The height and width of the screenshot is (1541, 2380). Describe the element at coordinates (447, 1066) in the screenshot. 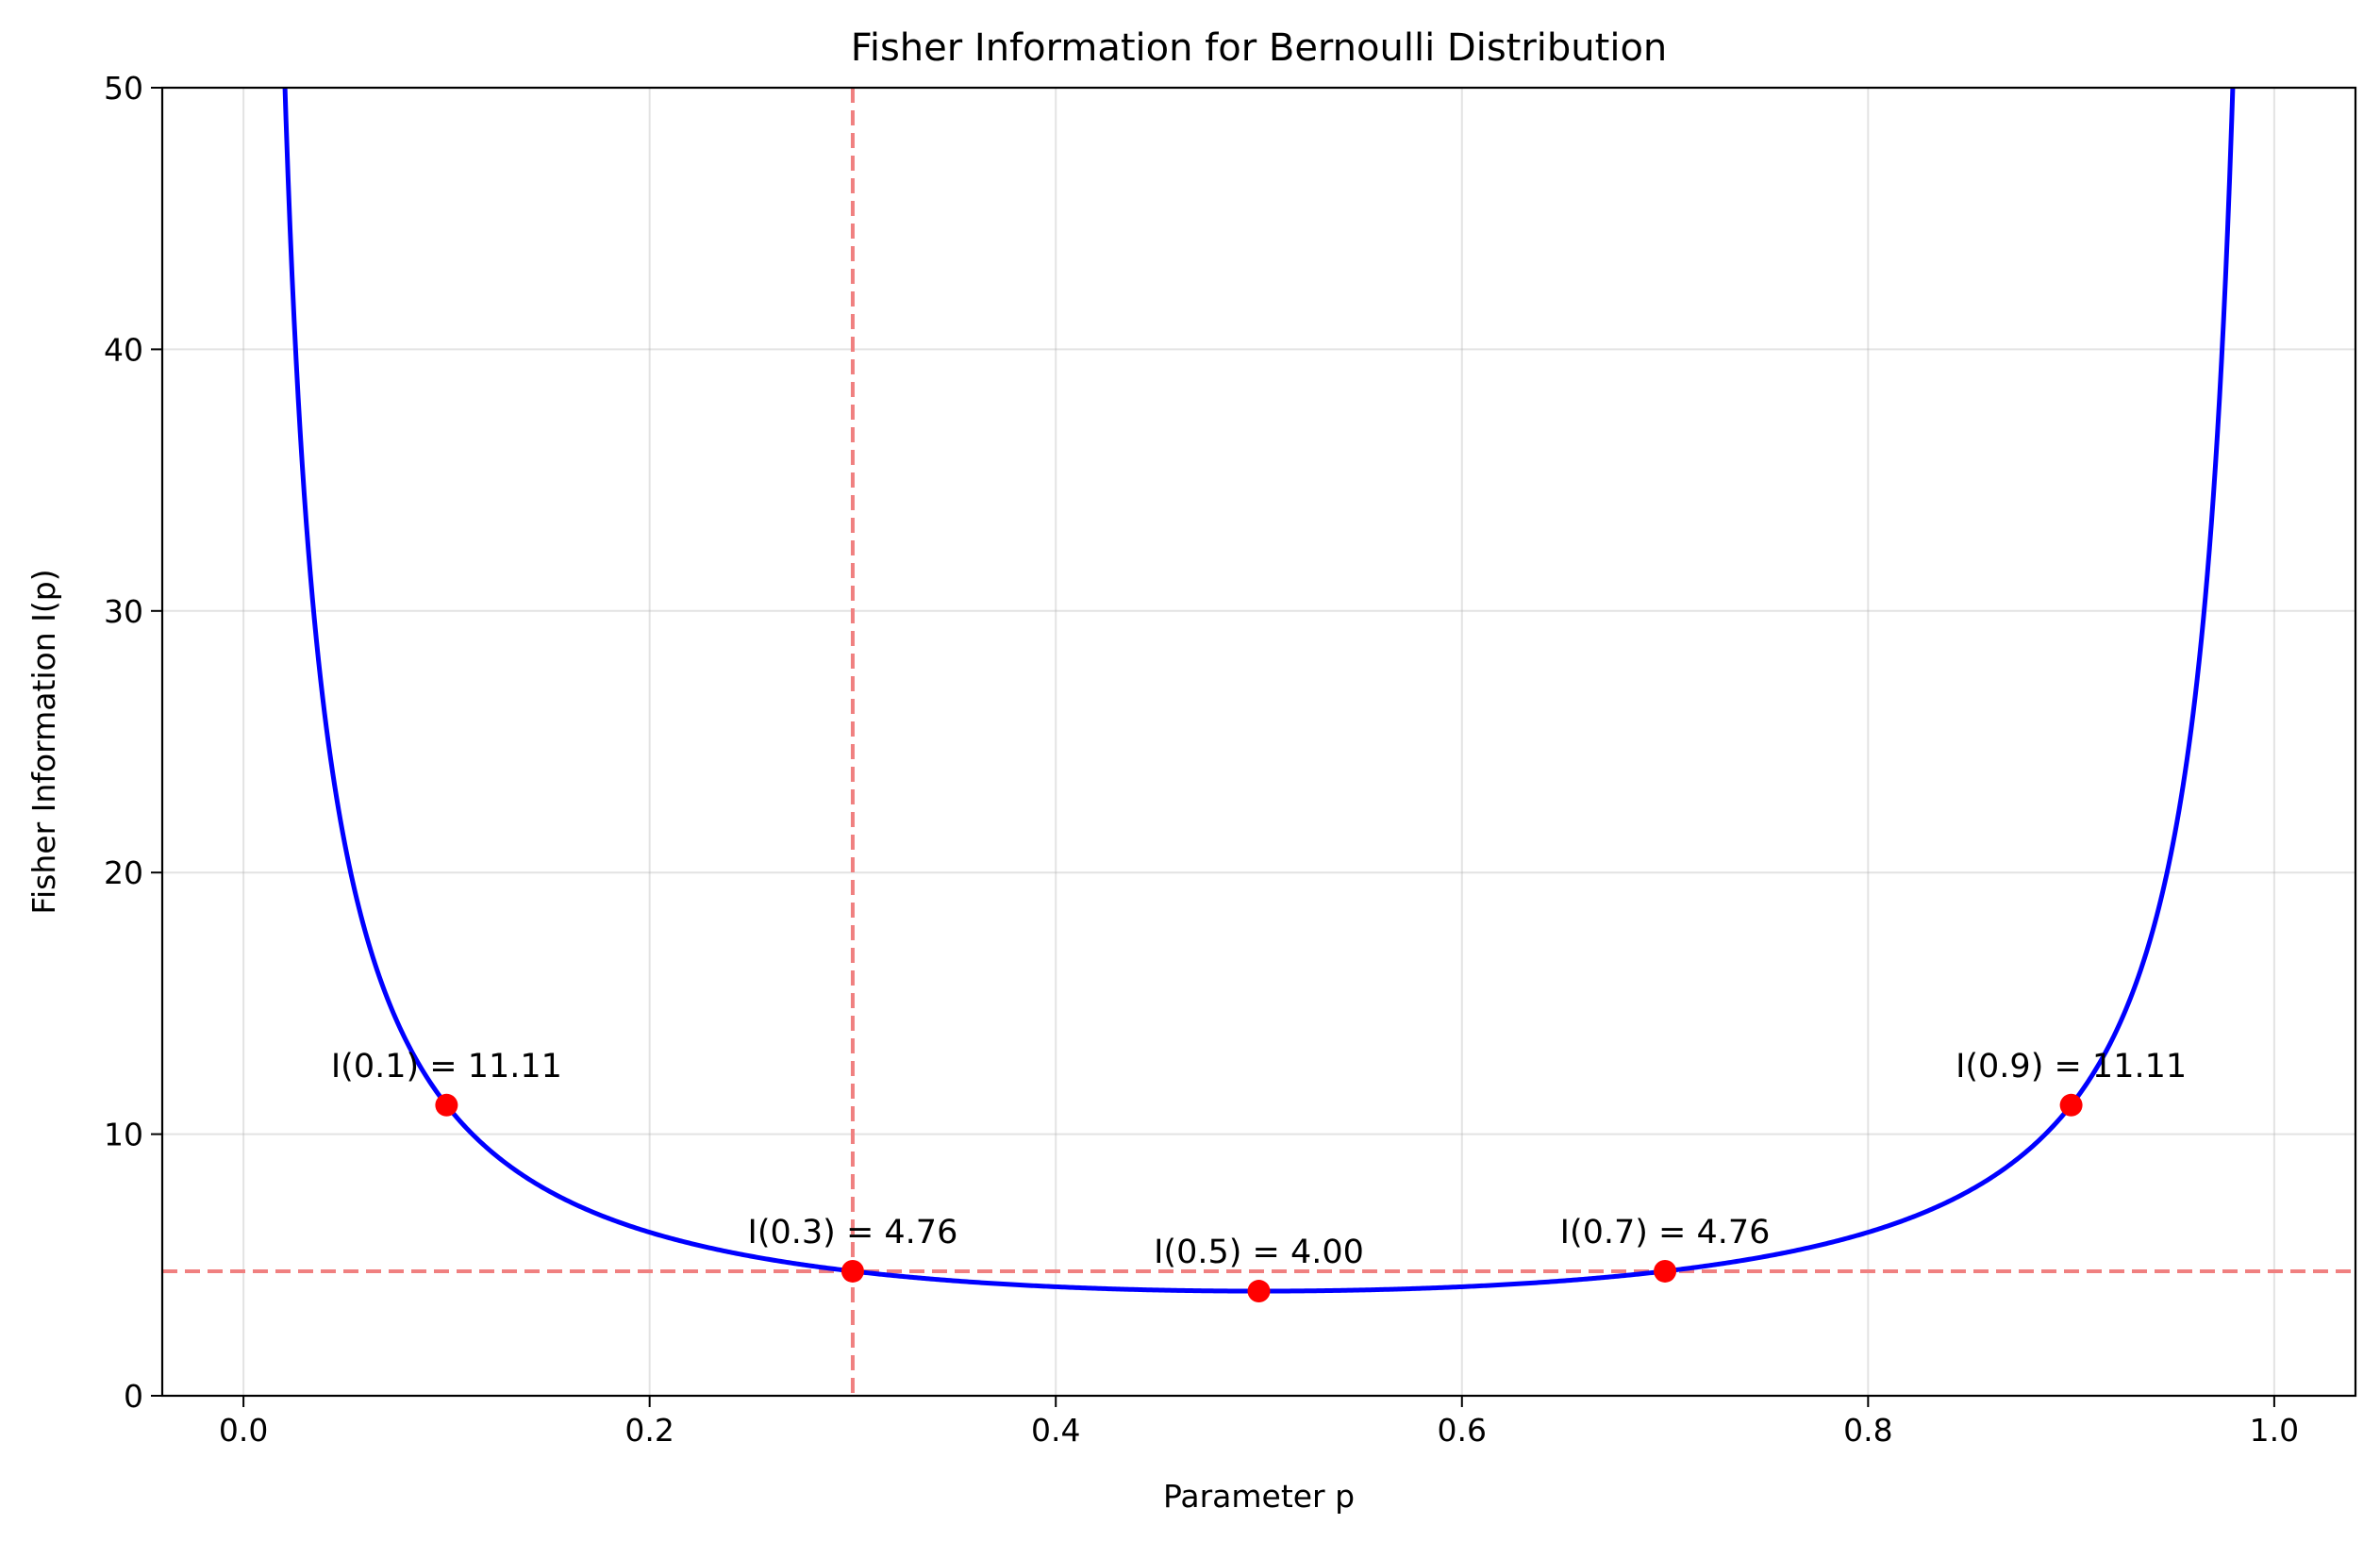

I see `point-annotation: I(0.1) = 11.11` at that location.